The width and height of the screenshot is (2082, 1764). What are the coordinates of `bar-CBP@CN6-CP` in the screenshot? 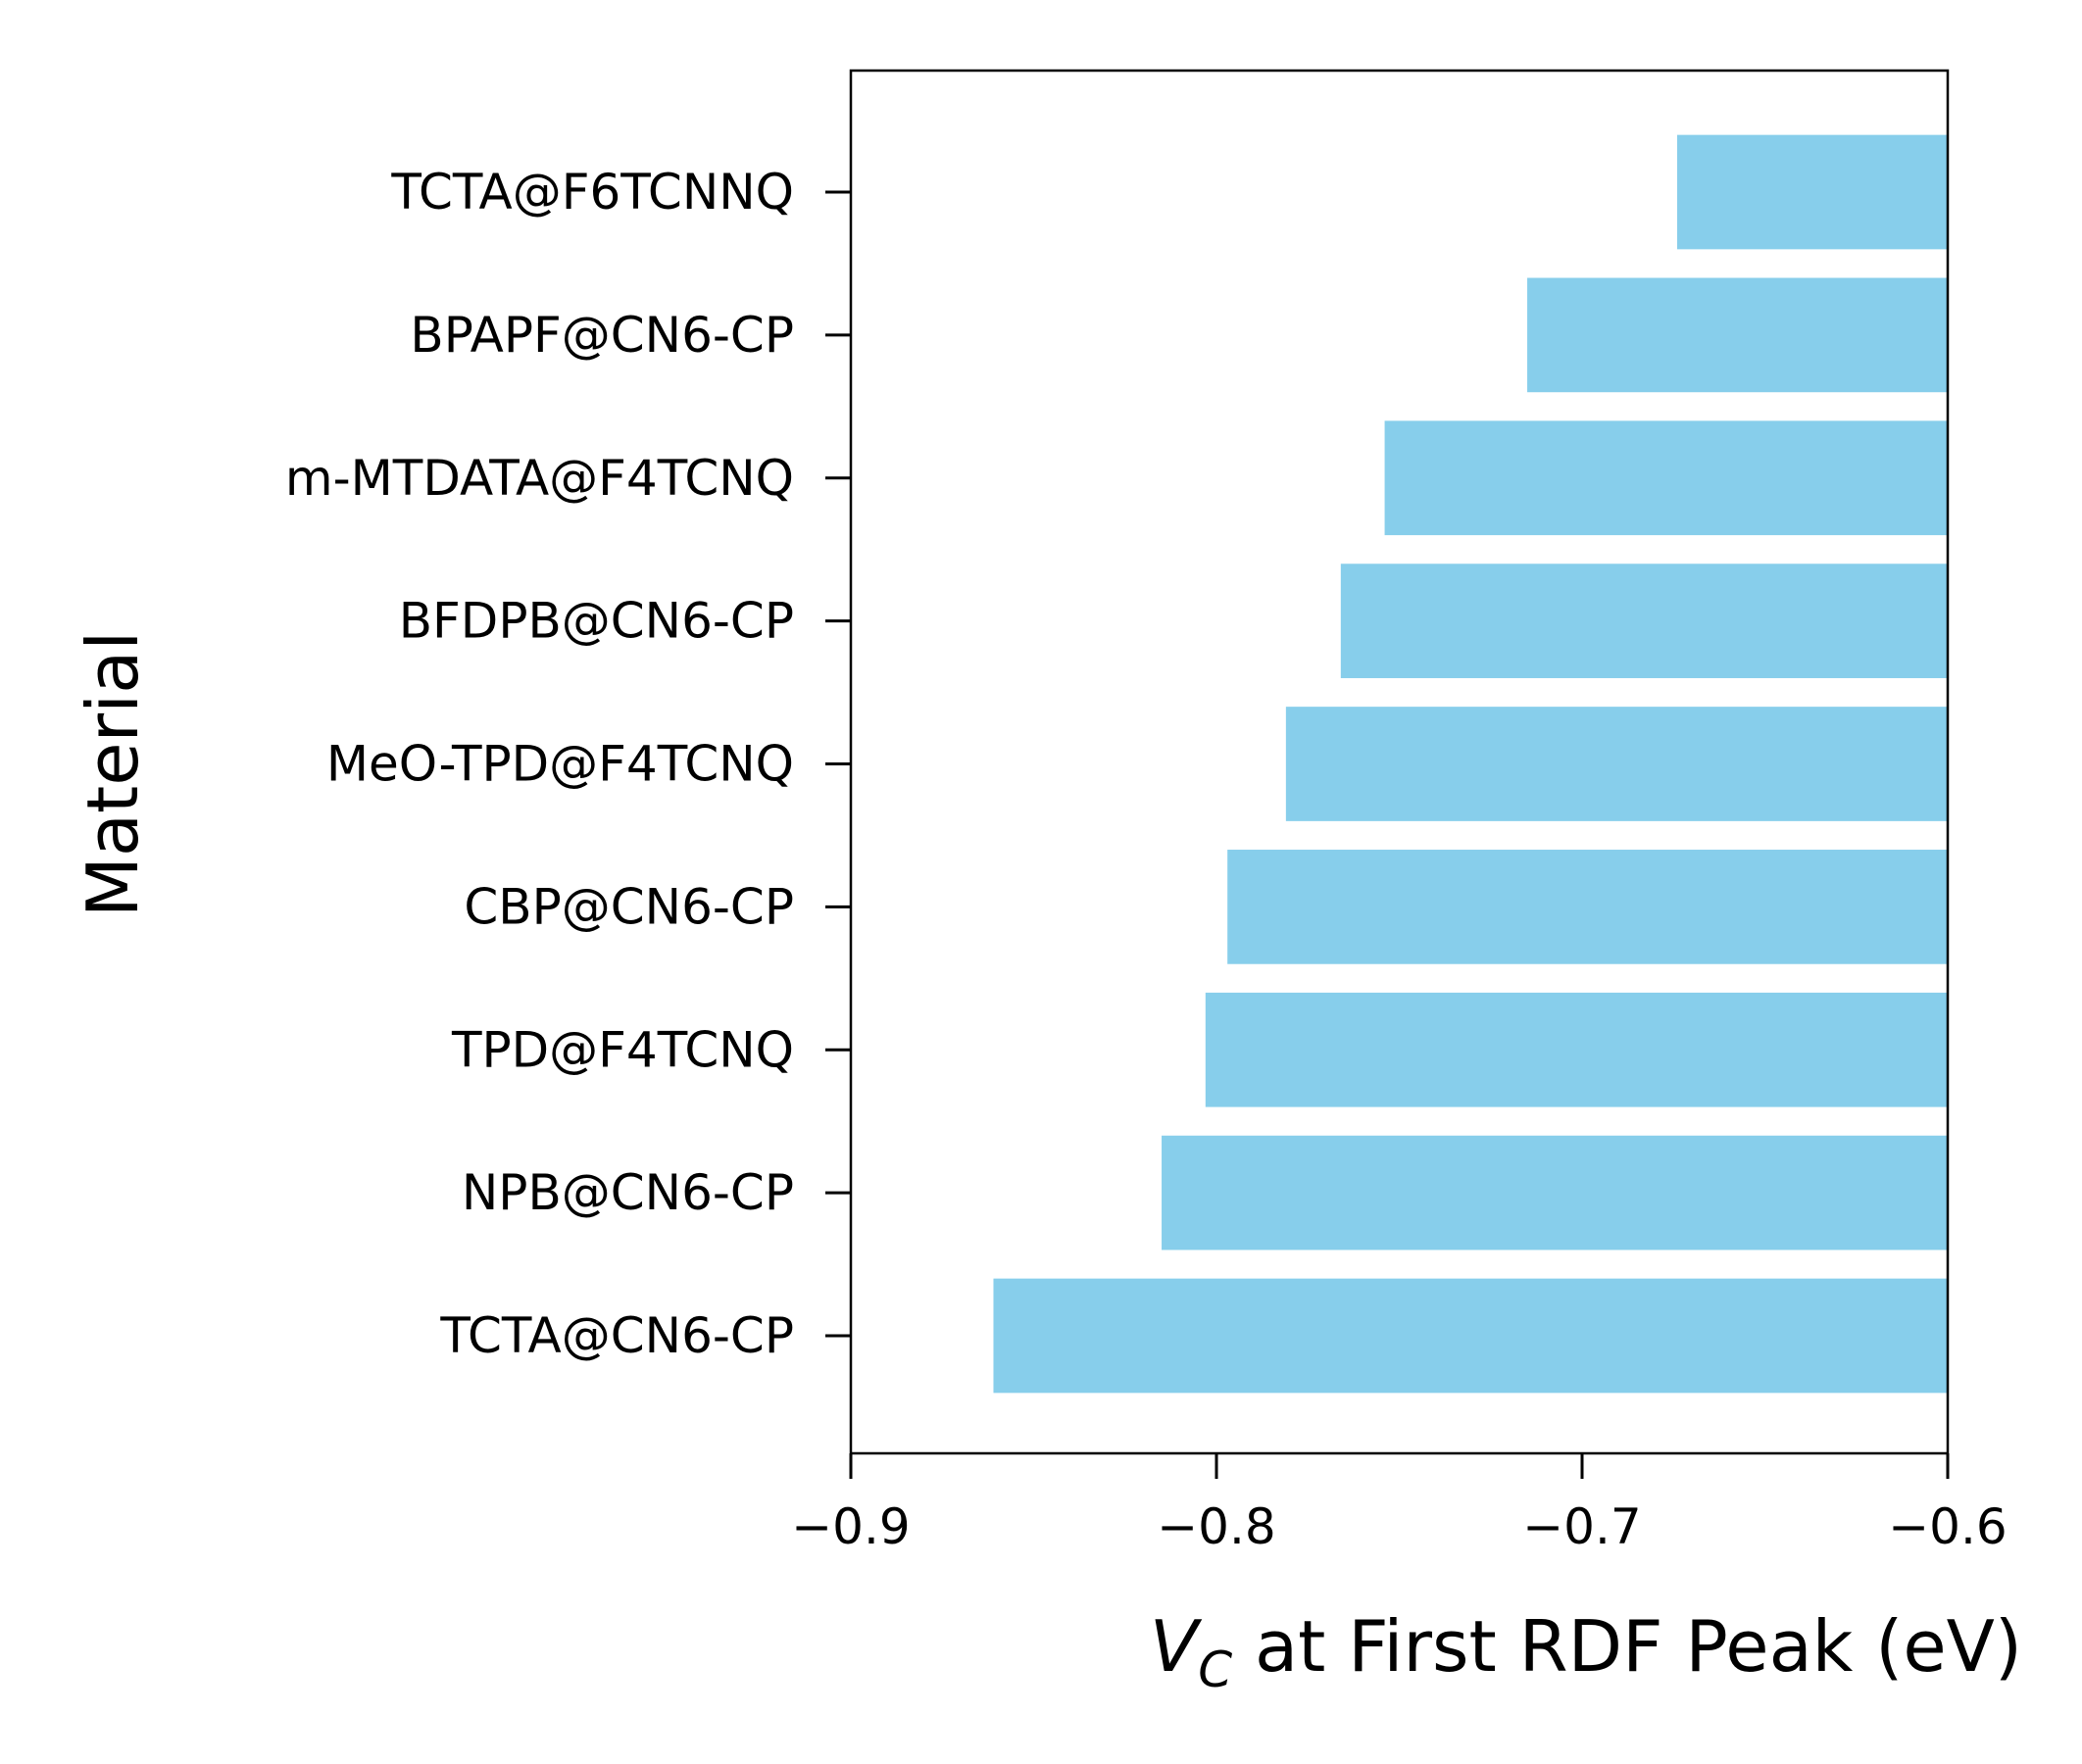 It's located at (1587, 907).